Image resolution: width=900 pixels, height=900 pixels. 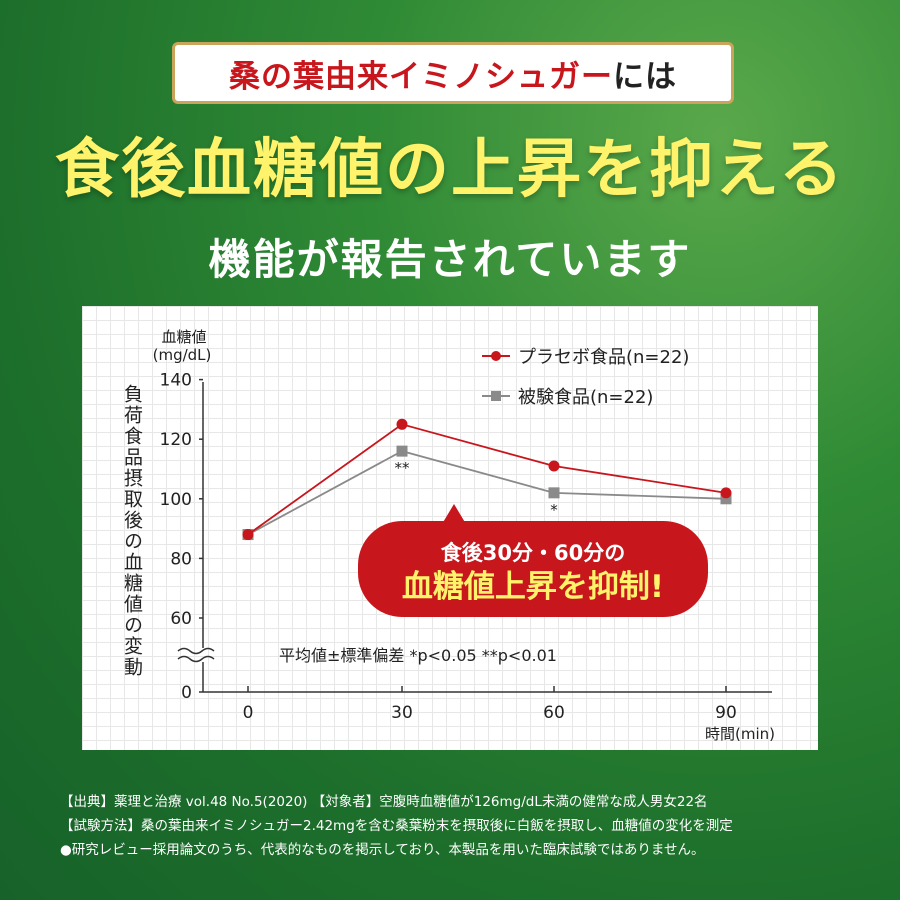 I want to click on y-tick-label: 60, so click(x=181, y=619).